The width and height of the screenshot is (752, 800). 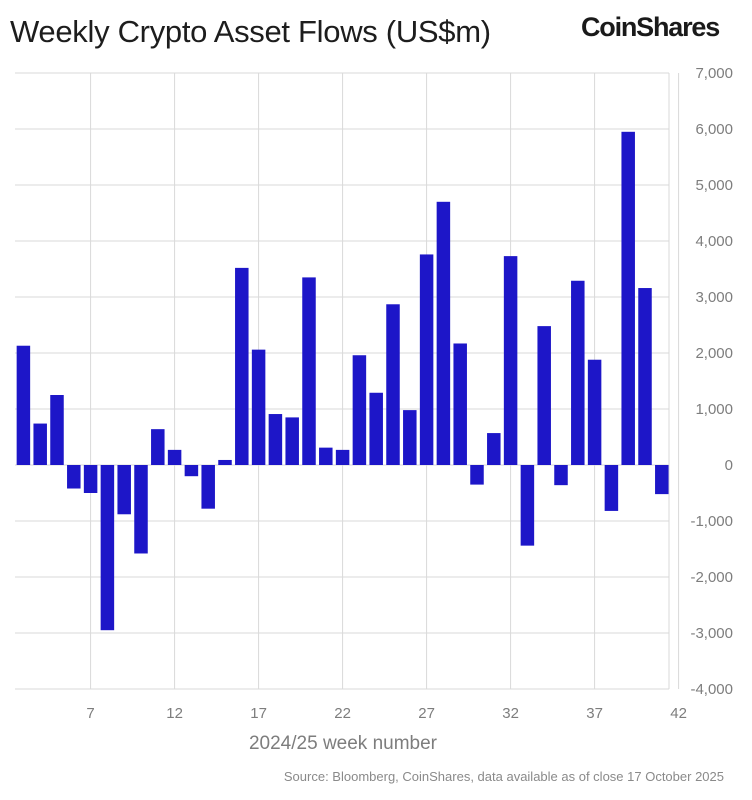 What do you see at coordinates (510, 713) in the screenshot?
I see `x-tick-label: 32` at bounding box center [510, 713].